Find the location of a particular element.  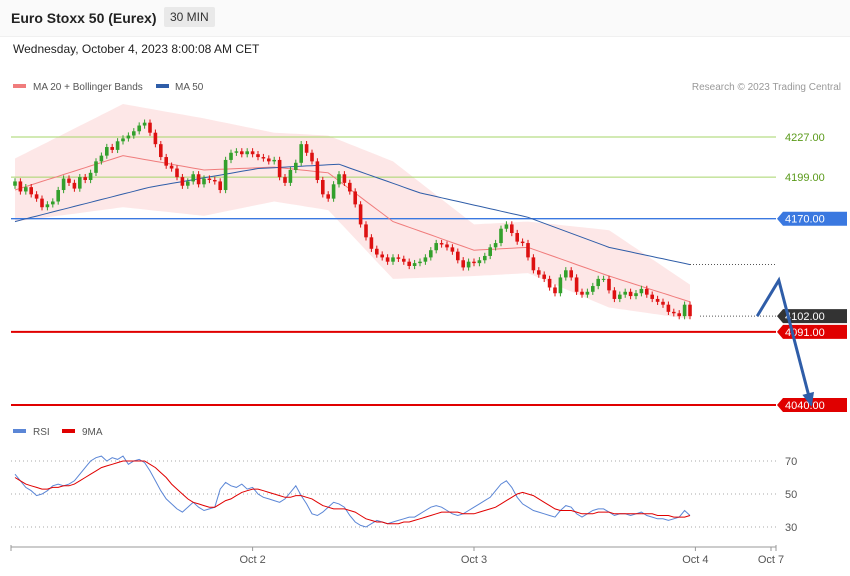

x-tick-label-1: Oct 3 is located at coordinates (474, 560).